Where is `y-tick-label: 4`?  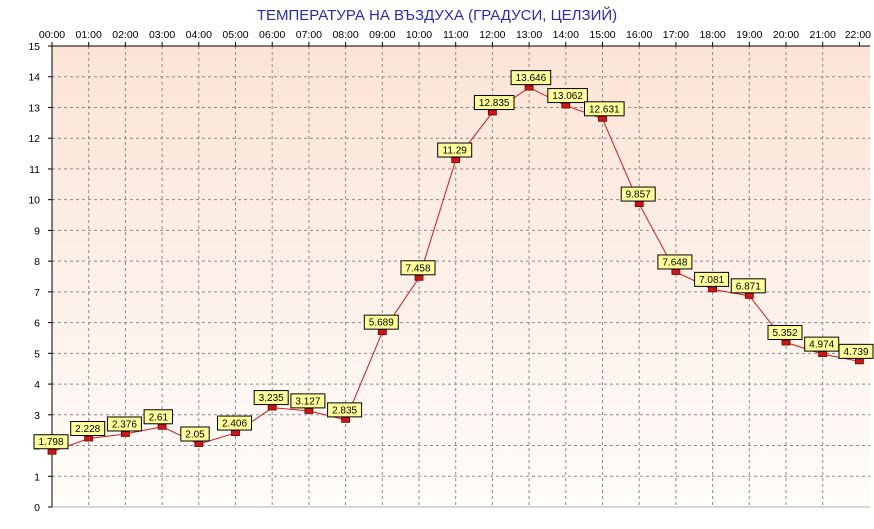
y-tick-label: 4 is located at coordinates (37, 385).